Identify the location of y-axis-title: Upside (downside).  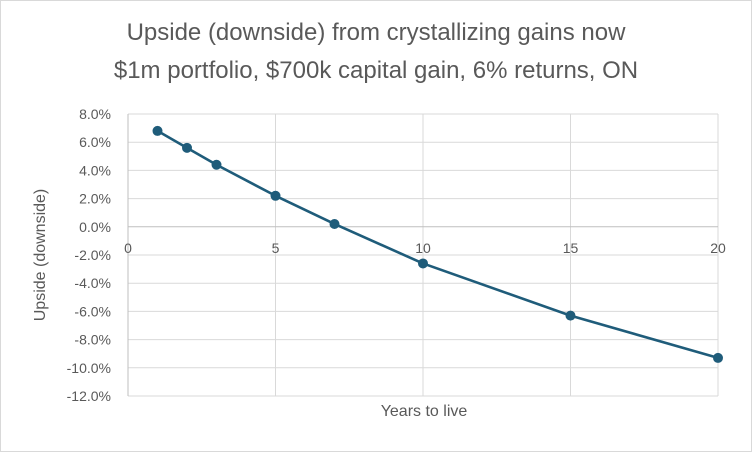
(40, 255).